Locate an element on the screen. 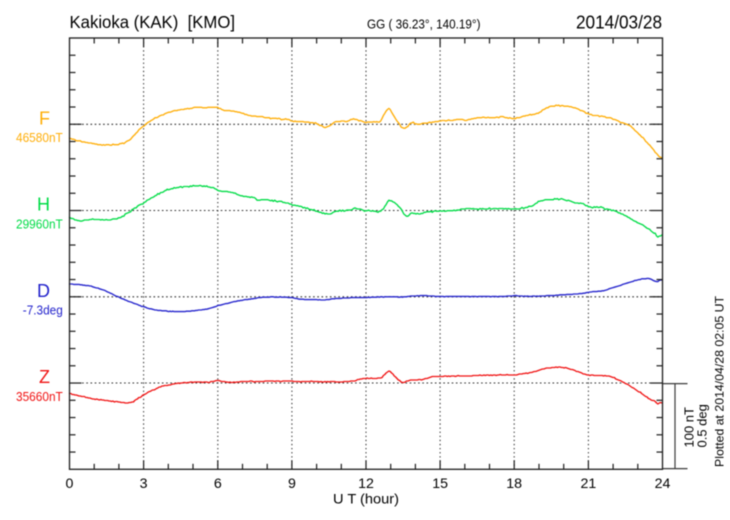  svg-text: Kakioka (KAK) [KMO] is located at coordinates (153, 22).